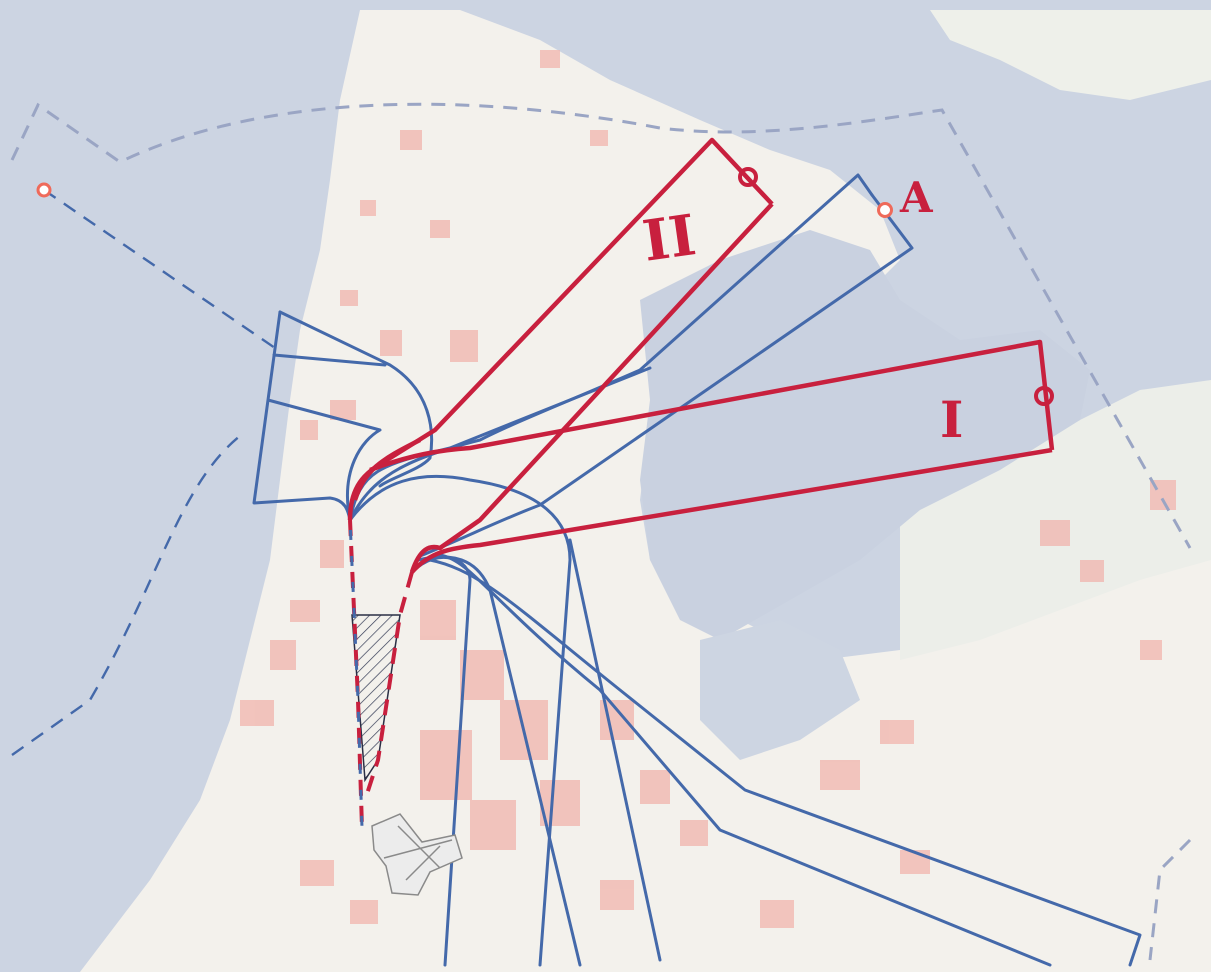 This screenshot has width=1211, height=972. Describe the element at coordinates (916, 197) in the screenshot. I see `label-point-a: A` at that location.